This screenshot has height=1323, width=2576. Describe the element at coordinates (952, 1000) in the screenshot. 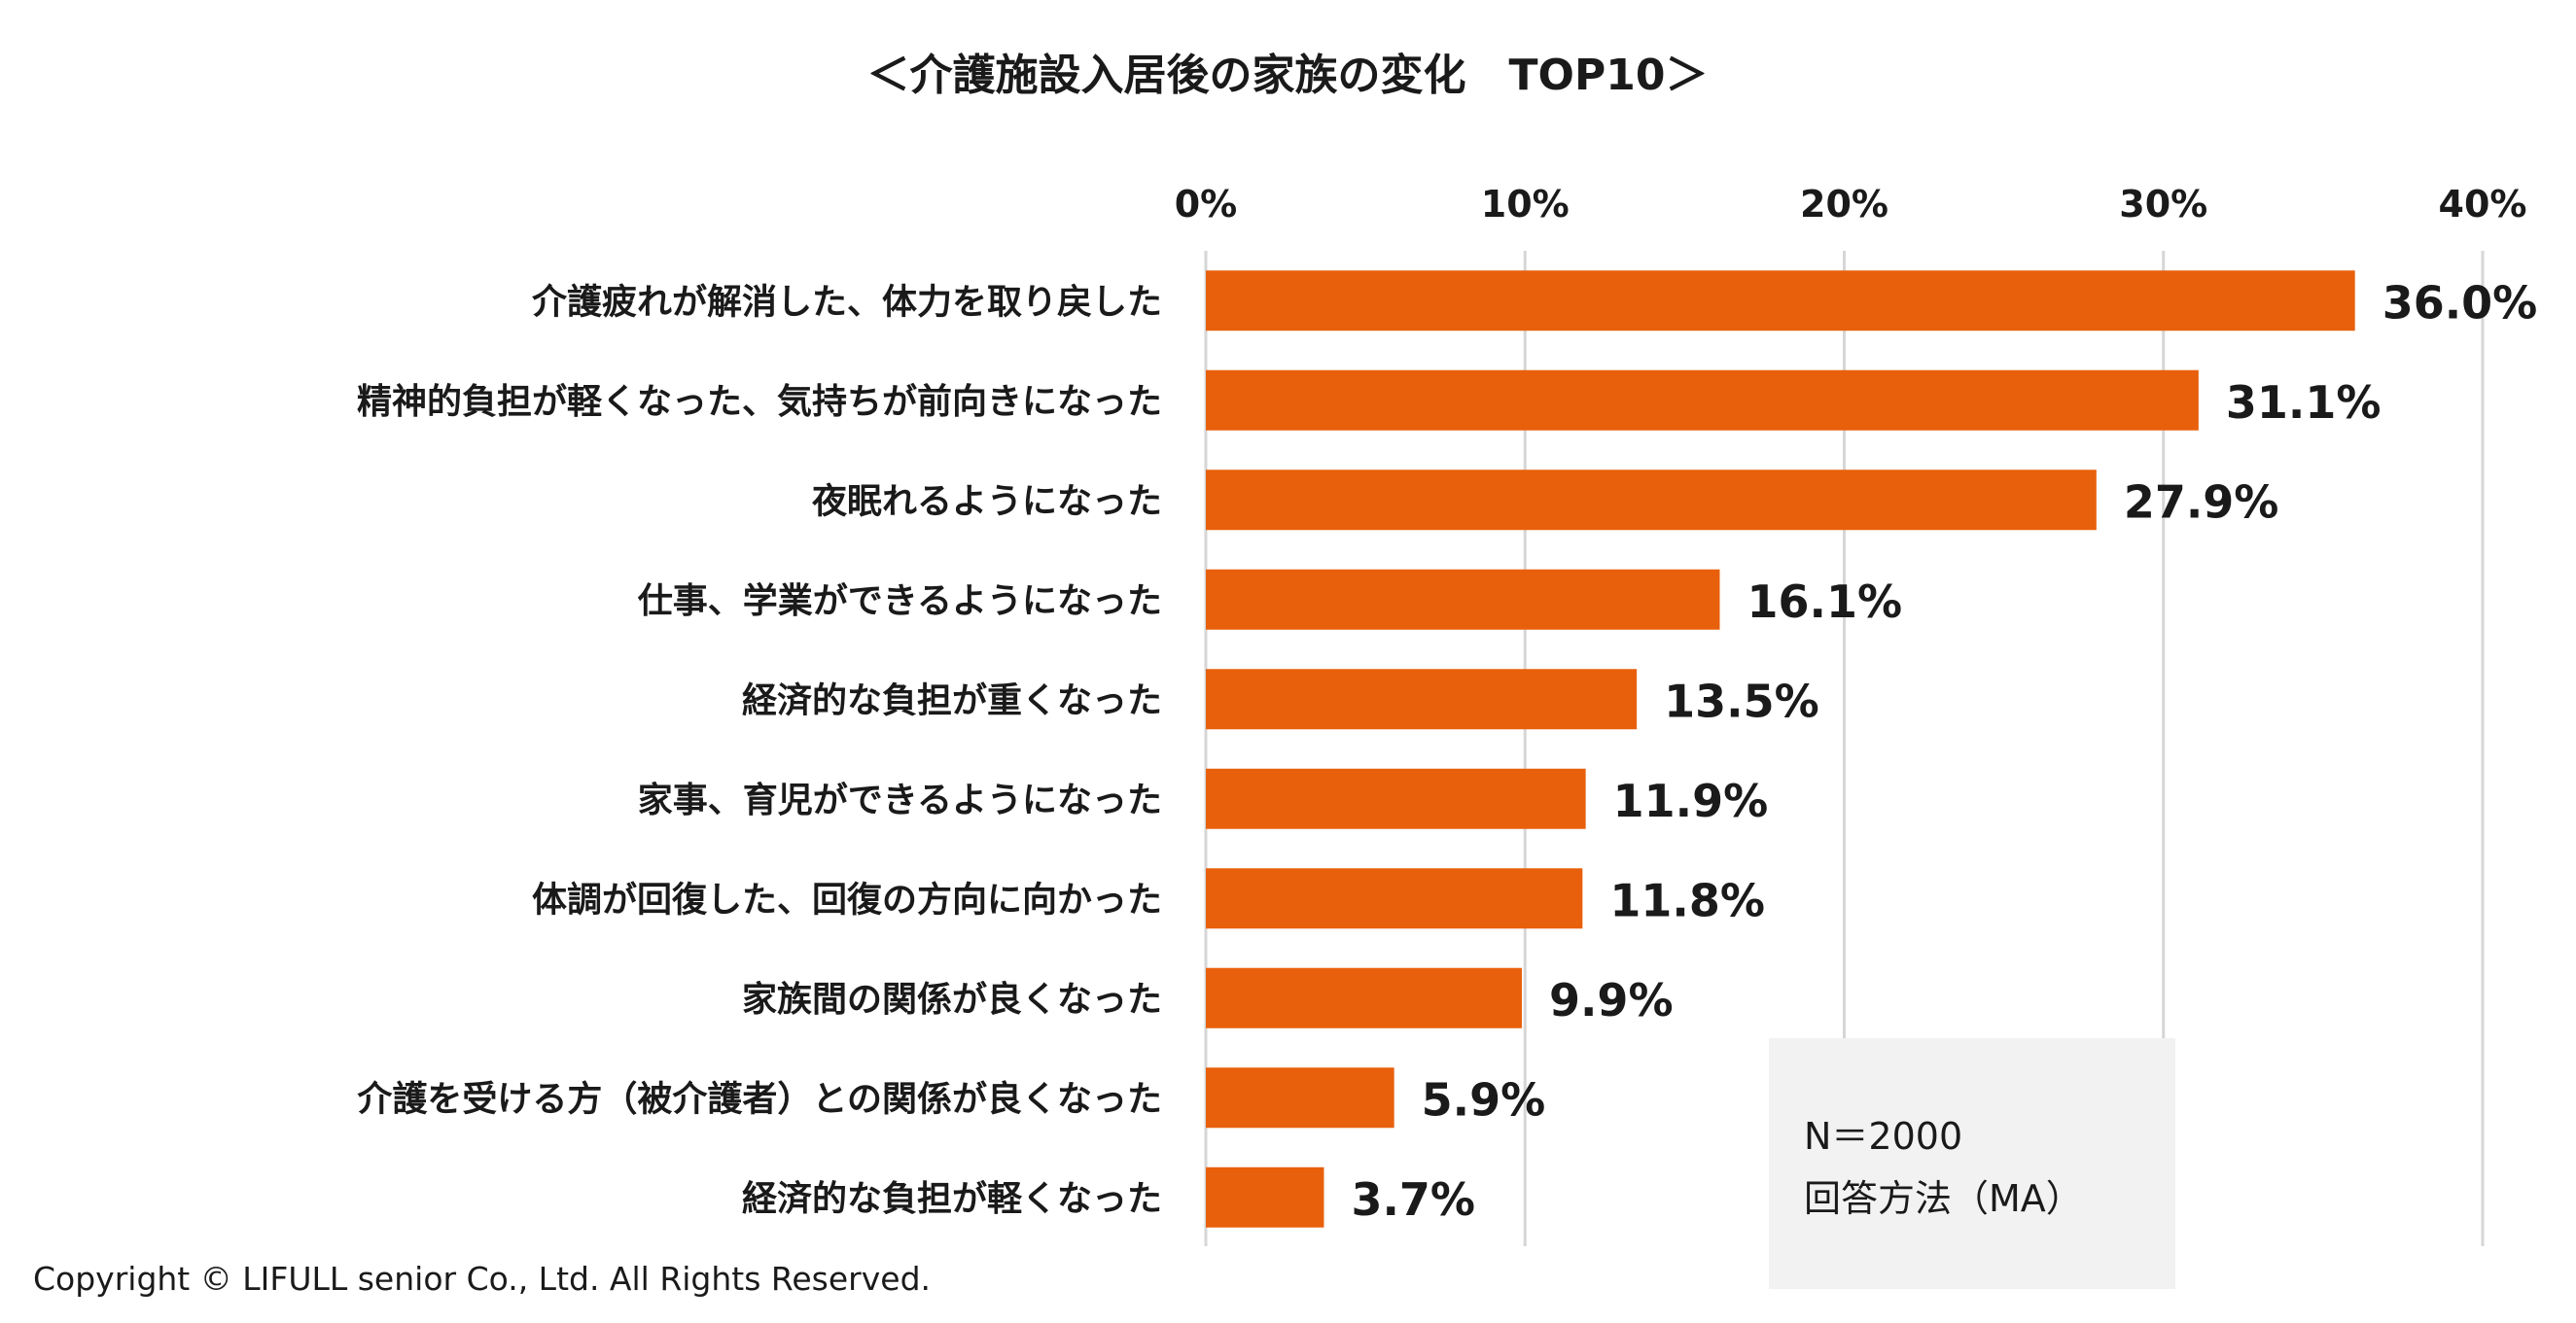

I see `category-label: 家族間の関係が良くなった` at that location.